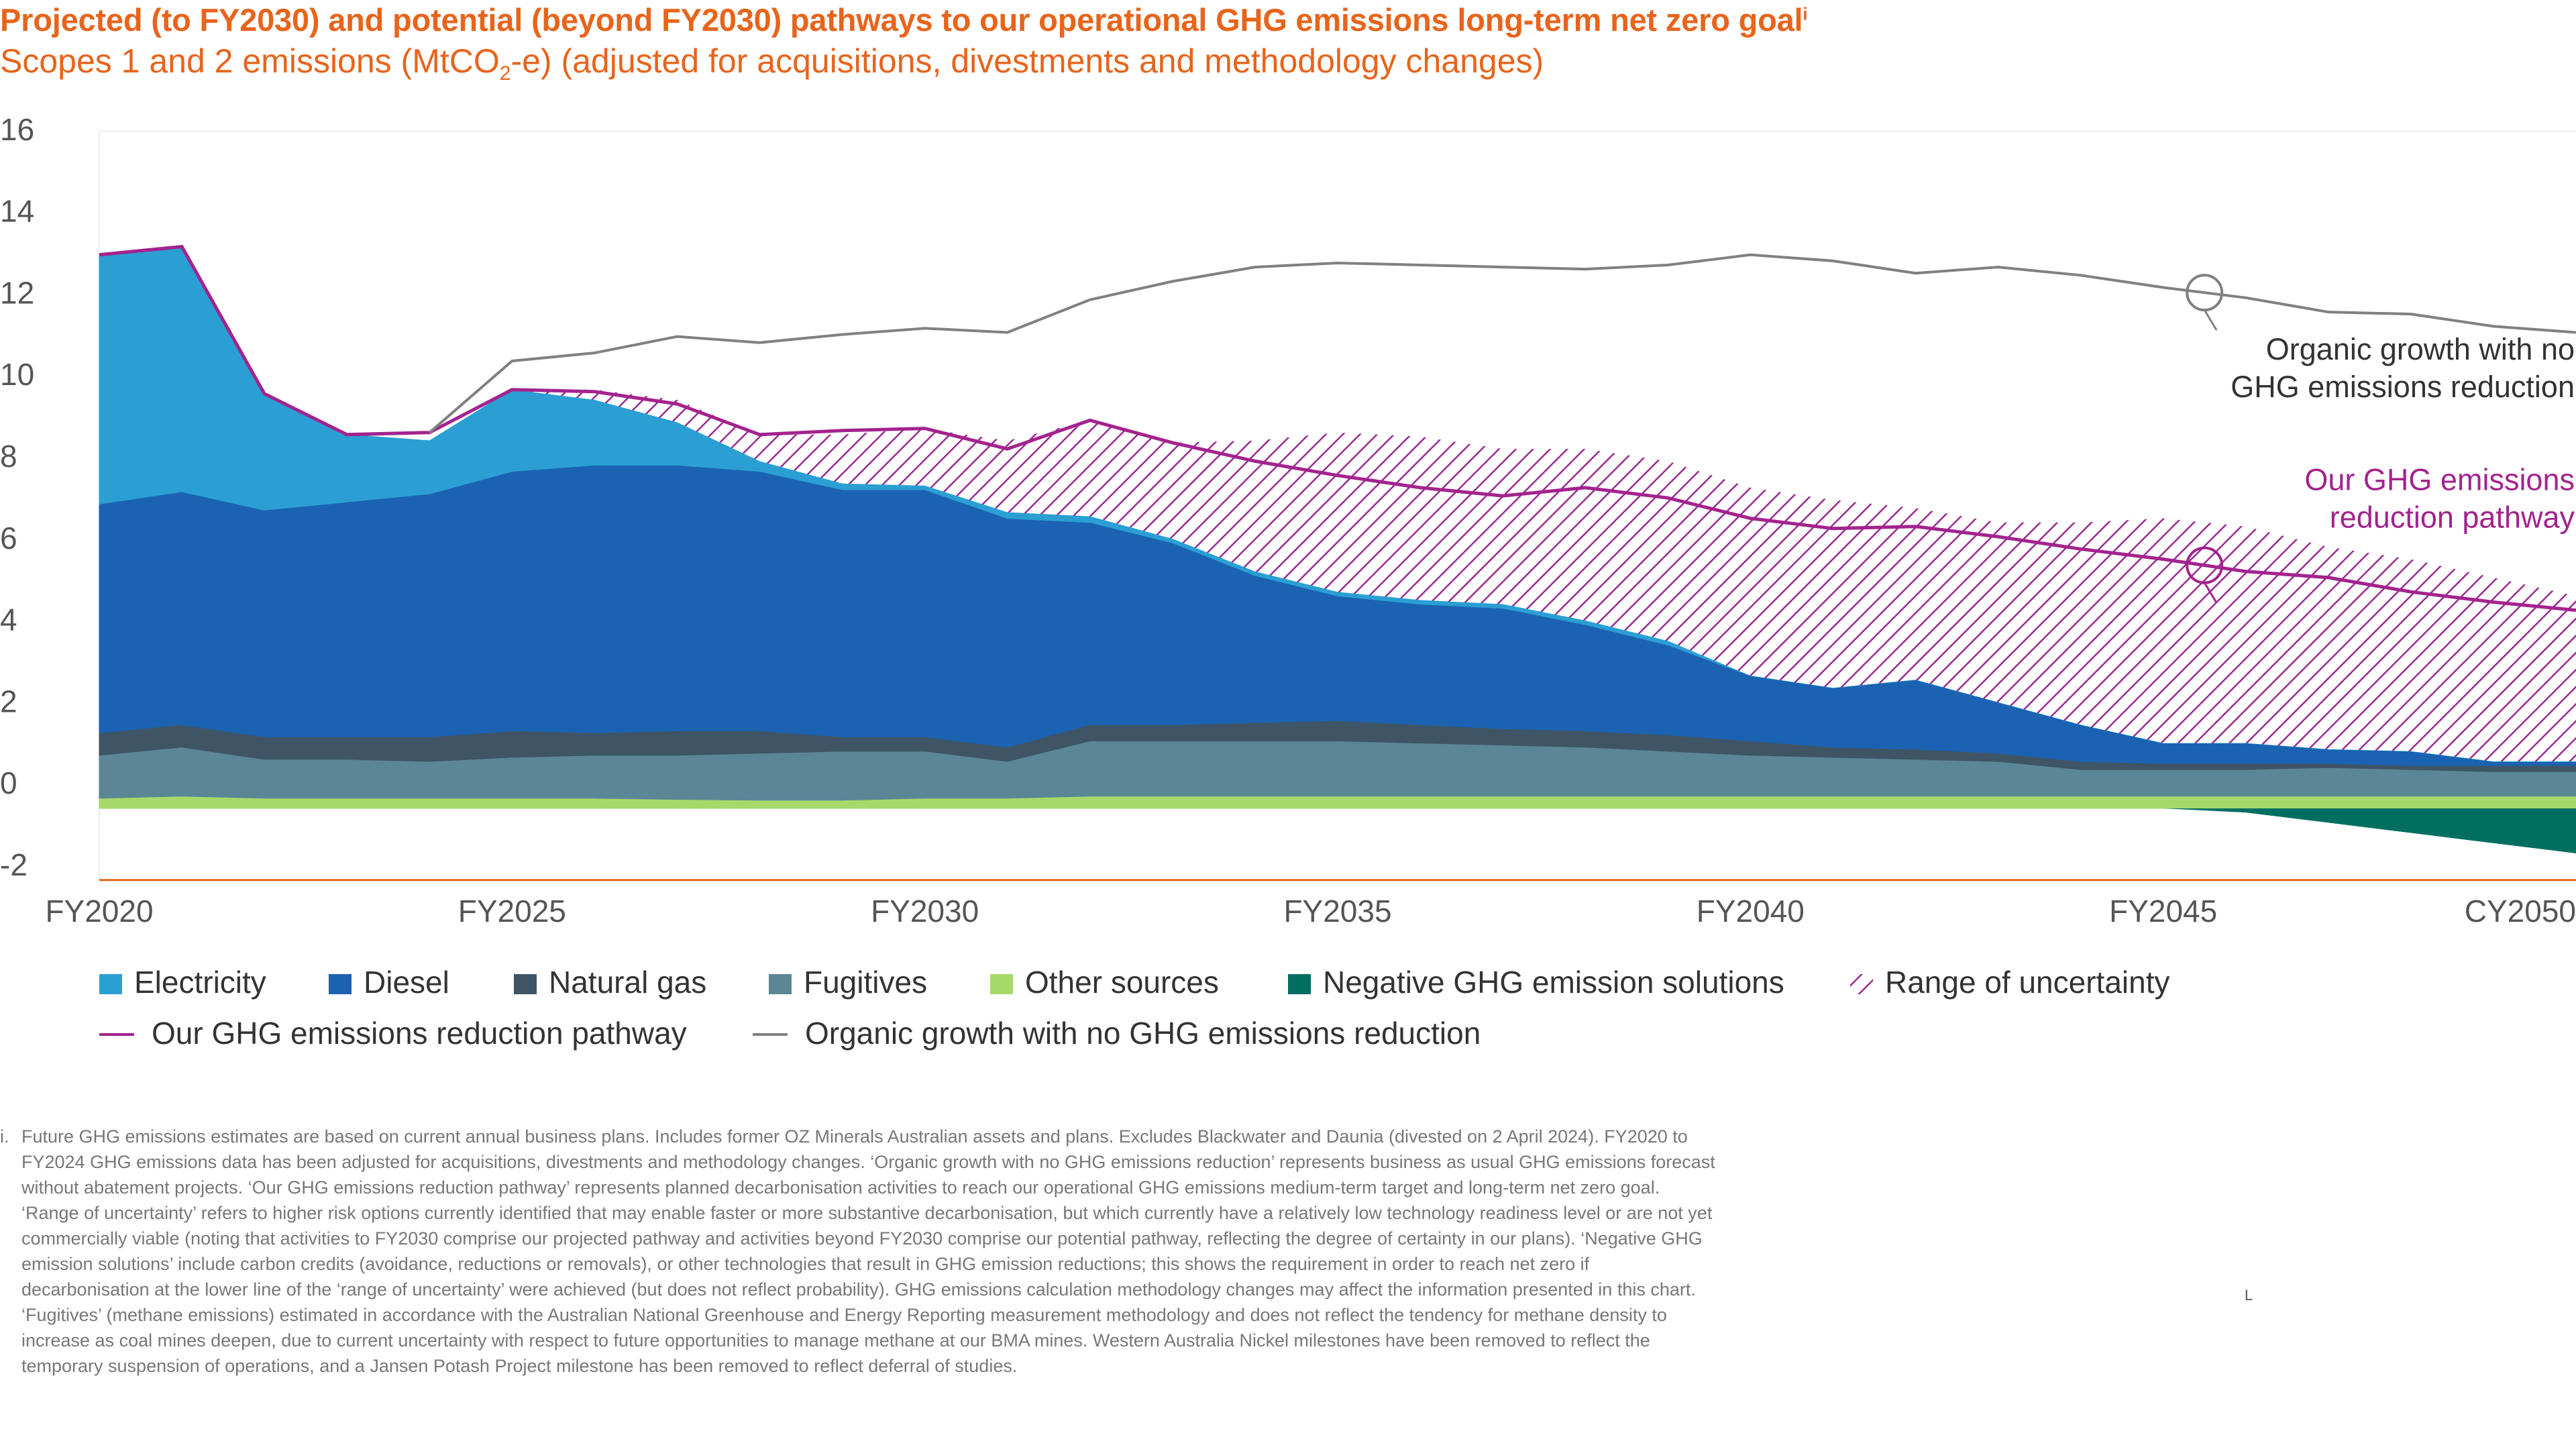 The width and height of the screenshot is (2576, 1431). Describe the element at coordinates (1122, 982) in the screenshot. I see `legend-label-other_sources: Other sources` at that location.